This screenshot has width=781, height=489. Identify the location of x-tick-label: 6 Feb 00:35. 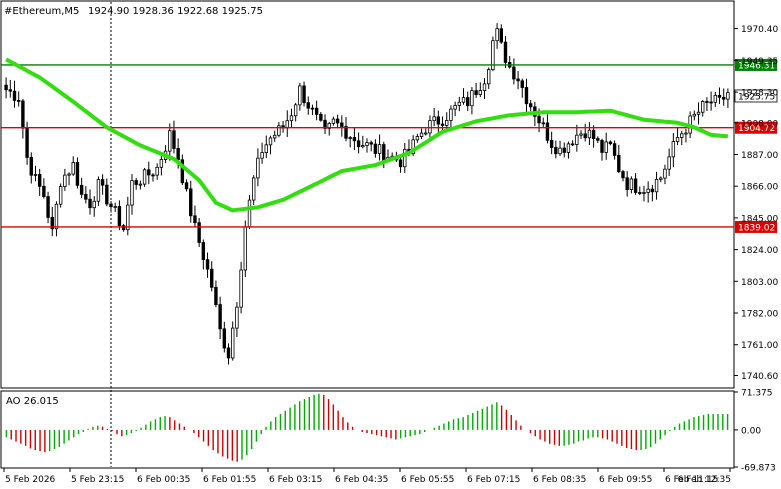
(163, 480).